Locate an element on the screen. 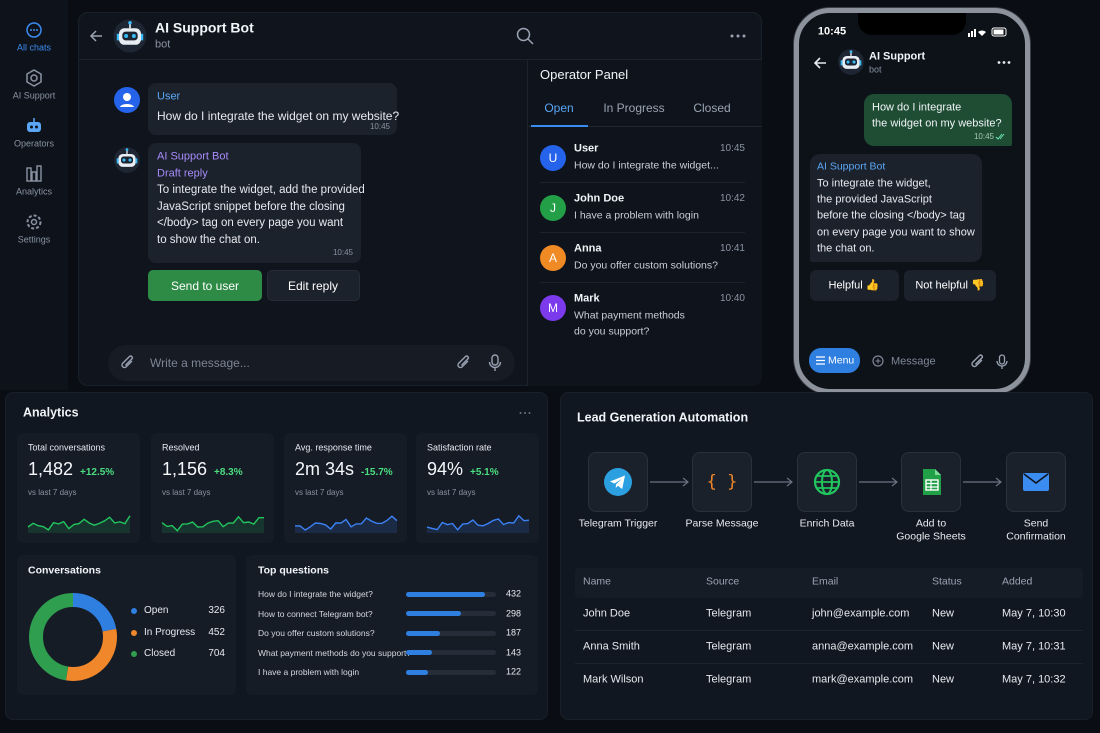 Image resolution: width=1100 pixels, height=733 pixels. contact-avatar is located at coordinates (553, 158).